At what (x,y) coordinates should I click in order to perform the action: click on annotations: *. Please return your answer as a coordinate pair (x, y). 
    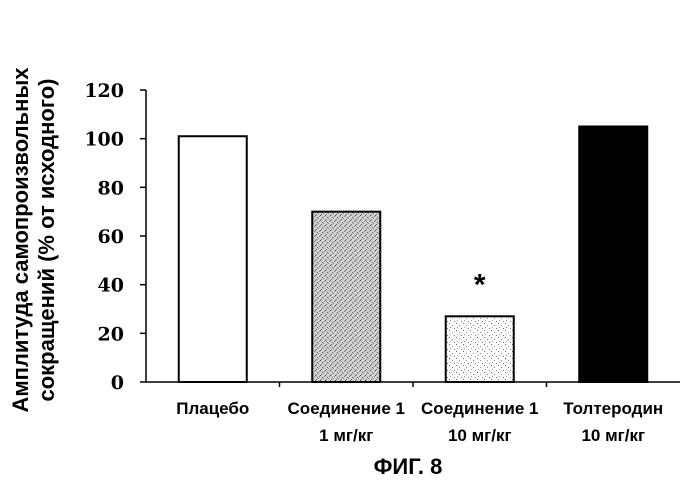
    Looking at the image, I should click on (480, 284).